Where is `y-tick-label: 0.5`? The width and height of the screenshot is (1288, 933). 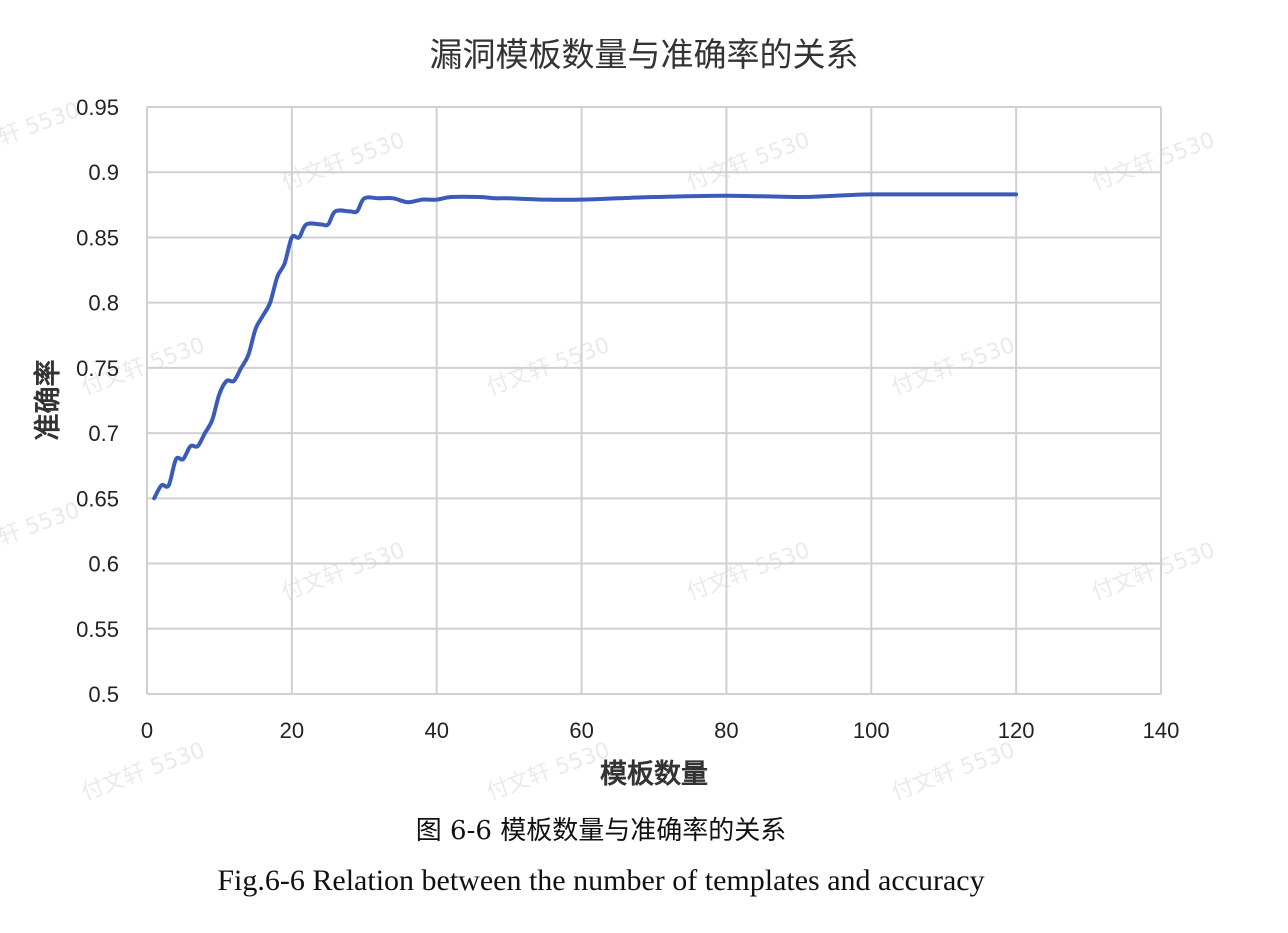 y-tick-label: 0.5 is located at coordinates (103, 694).